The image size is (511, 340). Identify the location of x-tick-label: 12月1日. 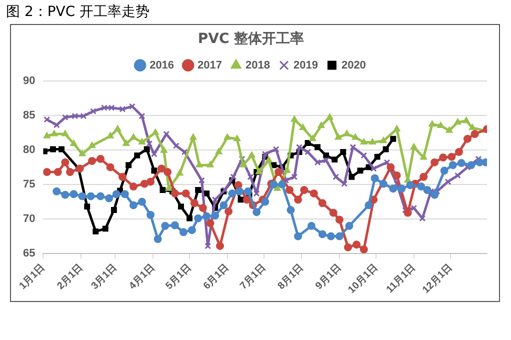
(437, 279).